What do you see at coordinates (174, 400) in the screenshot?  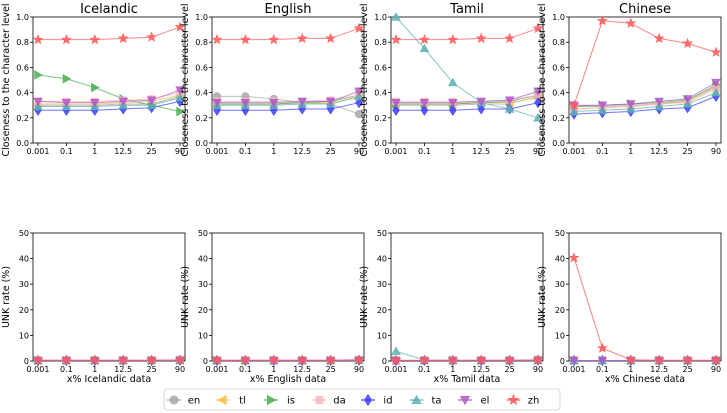 I see `legend-marker-en` at bounding box center [174, 400].